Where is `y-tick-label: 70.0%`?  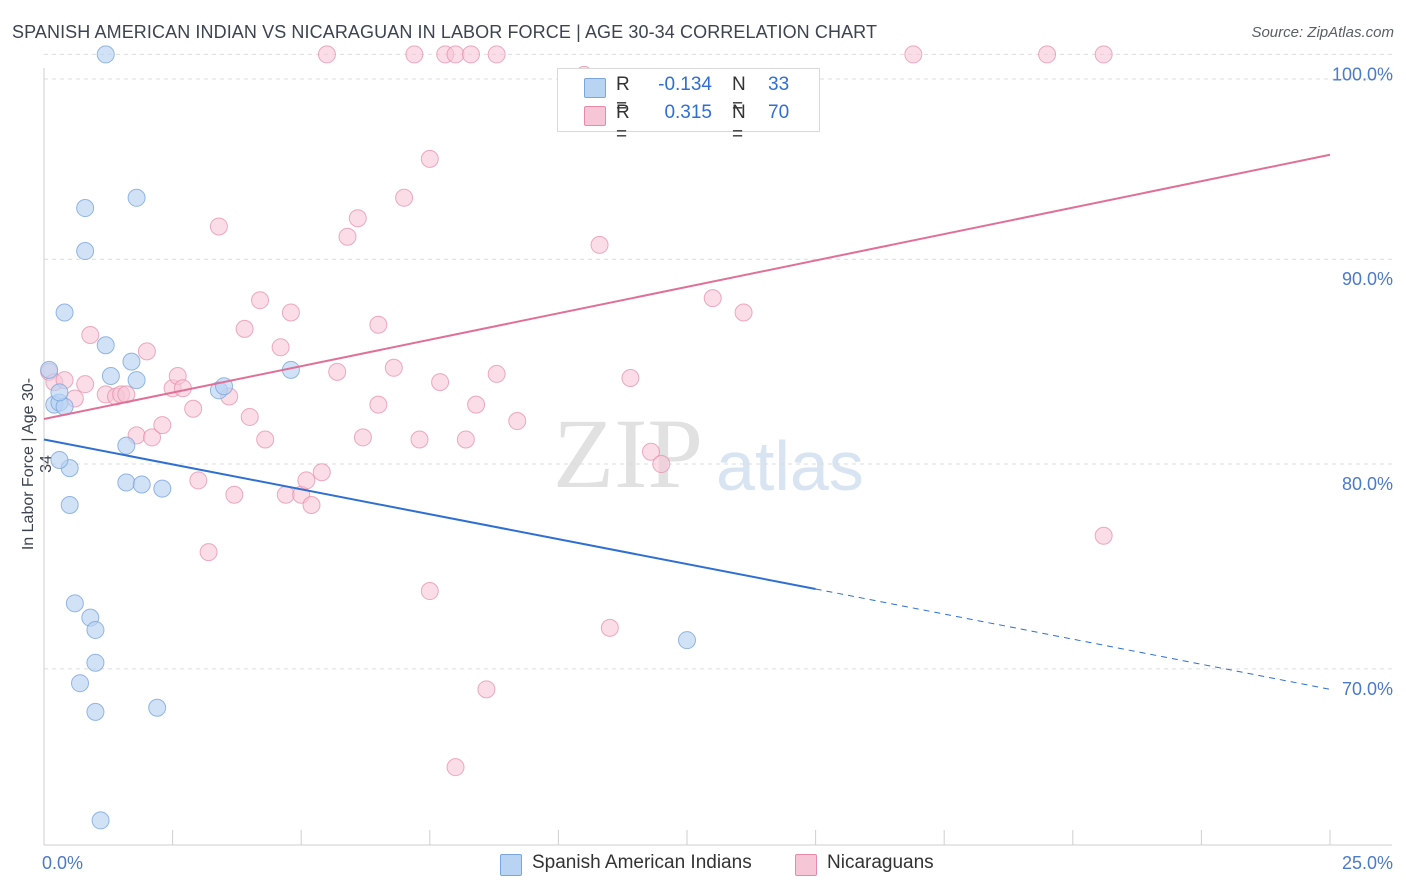
y-tick-label: 70.0% is located at coordinates (1367, 689).